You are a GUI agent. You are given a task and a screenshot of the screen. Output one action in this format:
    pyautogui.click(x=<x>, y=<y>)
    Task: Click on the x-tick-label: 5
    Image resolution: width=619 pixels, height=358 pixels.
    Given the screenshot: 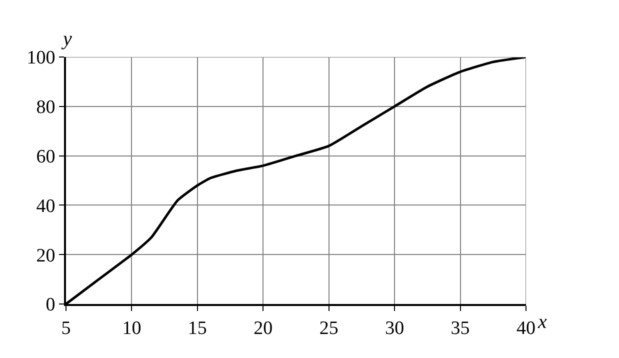 What is the action you would take?
    pyautogui.click(x=66, y=328)
    